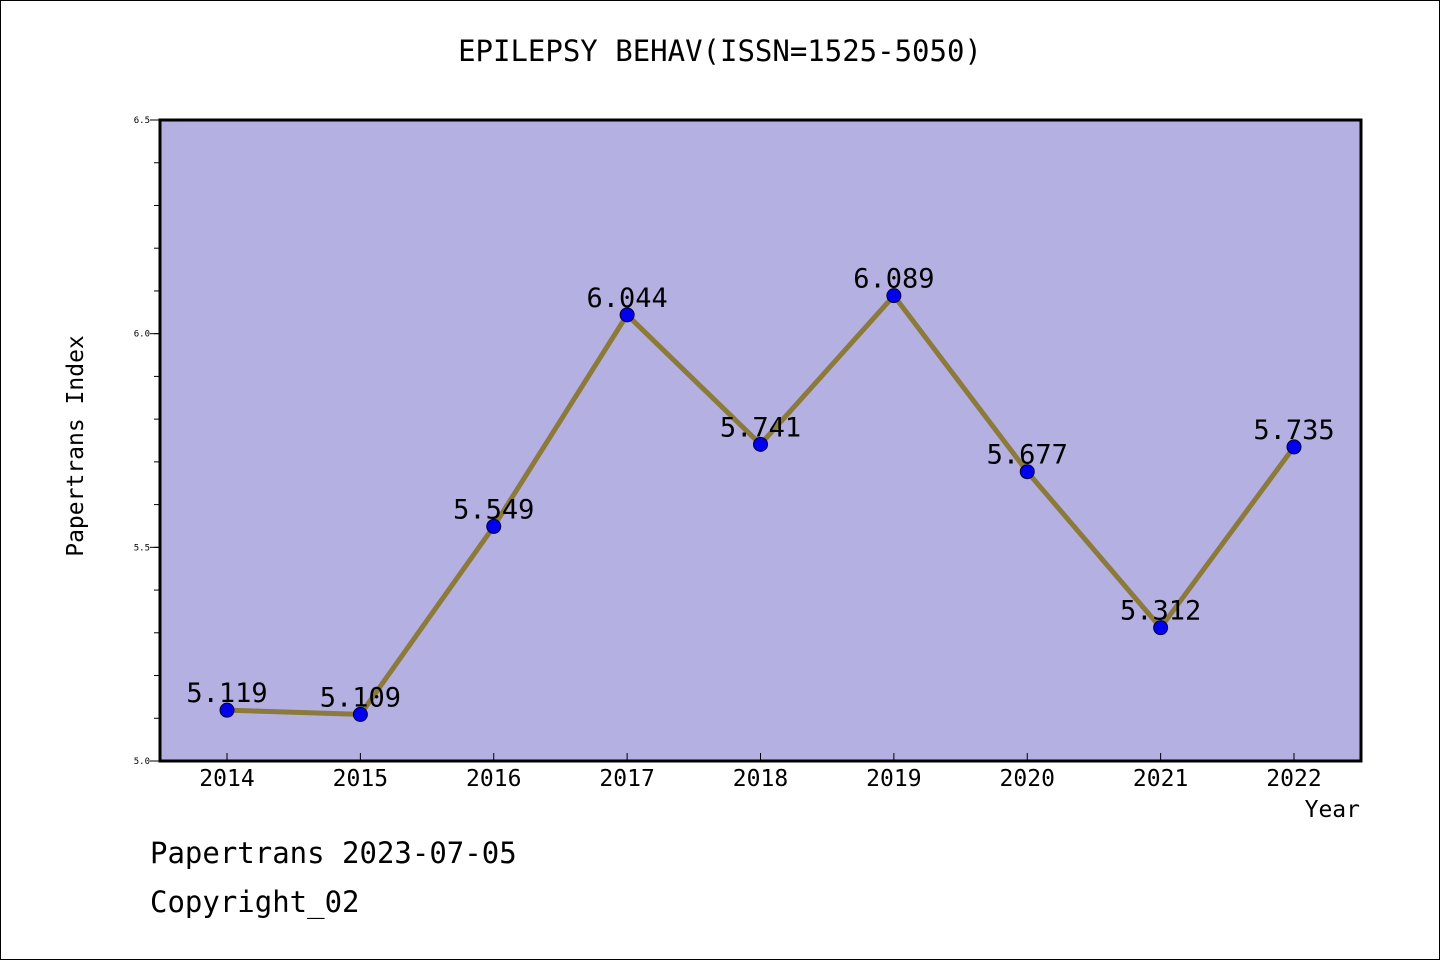  What do you see at coordinates (493, 509) in the screenshot?
I see `data-label: 5.549` at bounding box center [493, 509].